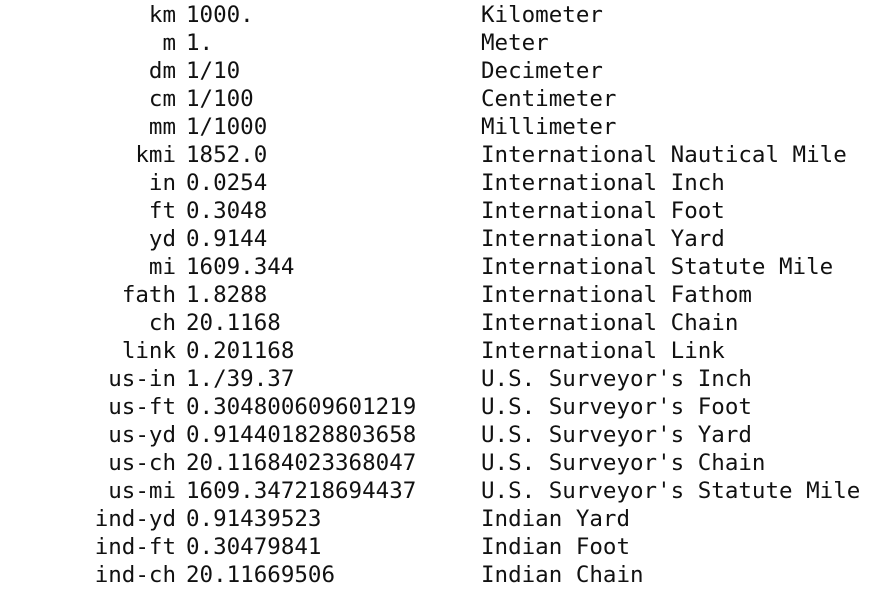 The height and width of the screenshot is (597, 891). Describe the element at coordinates (227, 155) in the screenshot. I see `unit-conversion-factor: 1852.0` at that location.